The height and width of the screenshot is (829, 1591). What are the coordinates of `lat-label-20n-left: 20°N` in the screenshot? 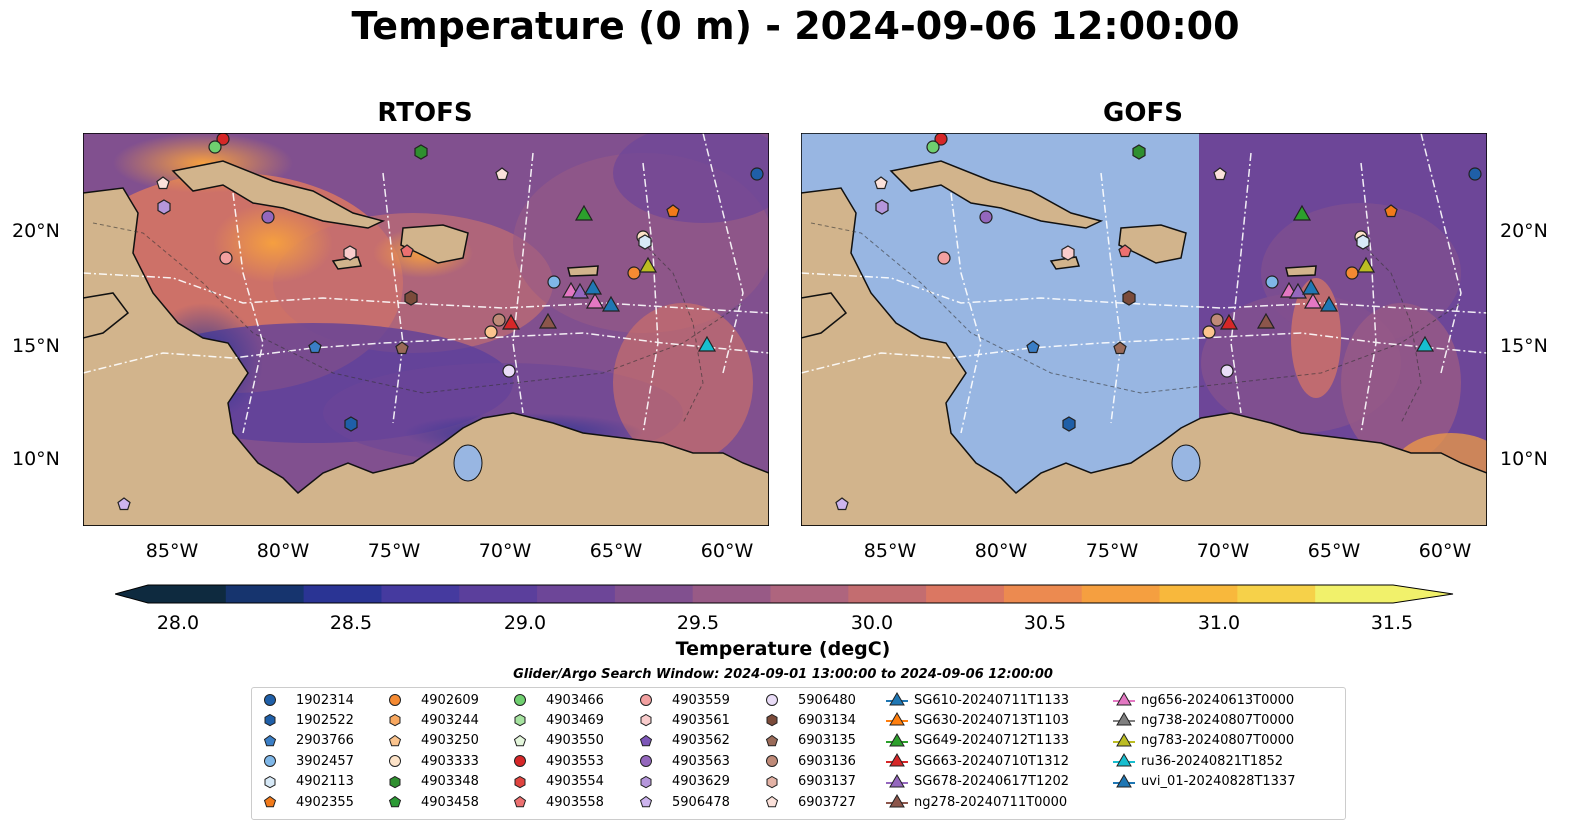 It's located at (36, 231).